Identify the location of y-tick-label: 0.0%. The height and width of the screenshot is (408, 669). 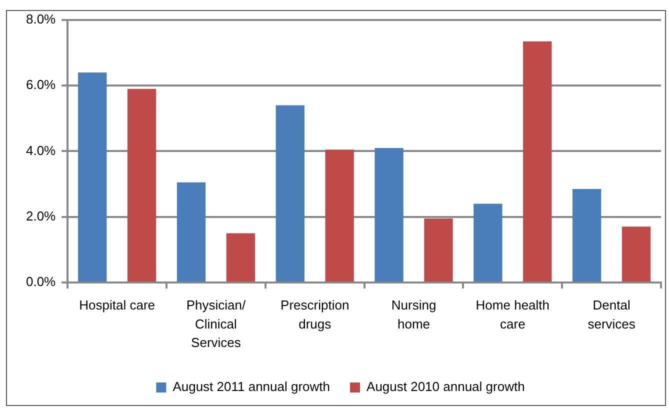
(41, 282).